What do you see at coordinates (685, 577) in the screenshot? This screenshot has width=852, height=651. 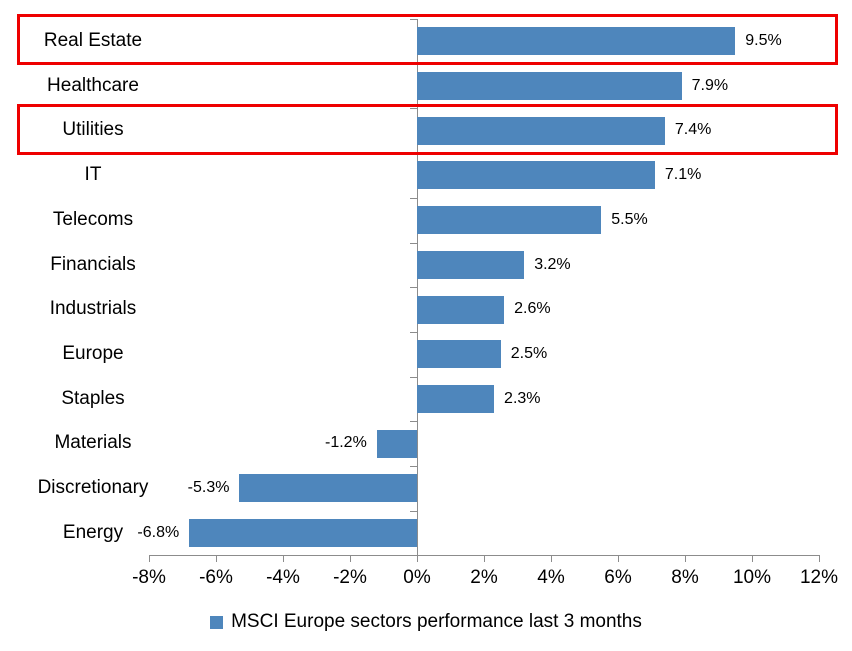 I see `value-axis-tick-label: 8%` at bounding box center [685, 577].